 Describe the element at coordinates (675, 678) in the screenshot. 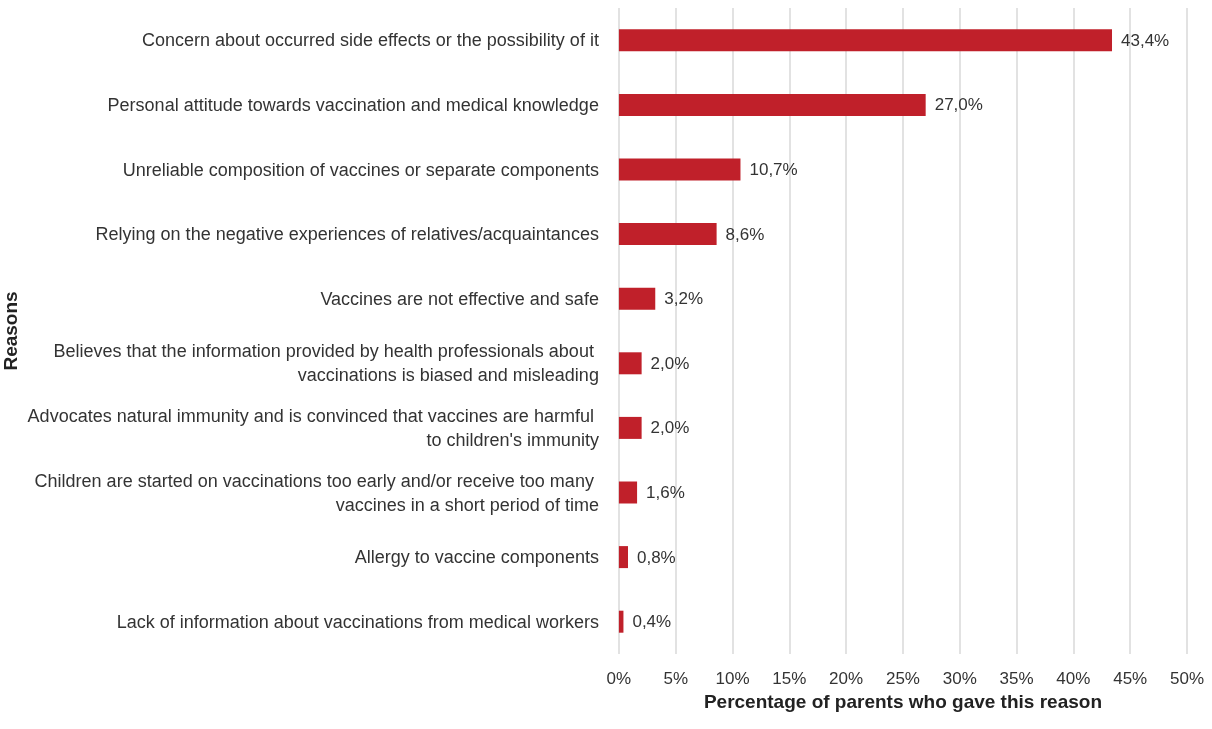

I see `x-tick-label: 5%` at that location.